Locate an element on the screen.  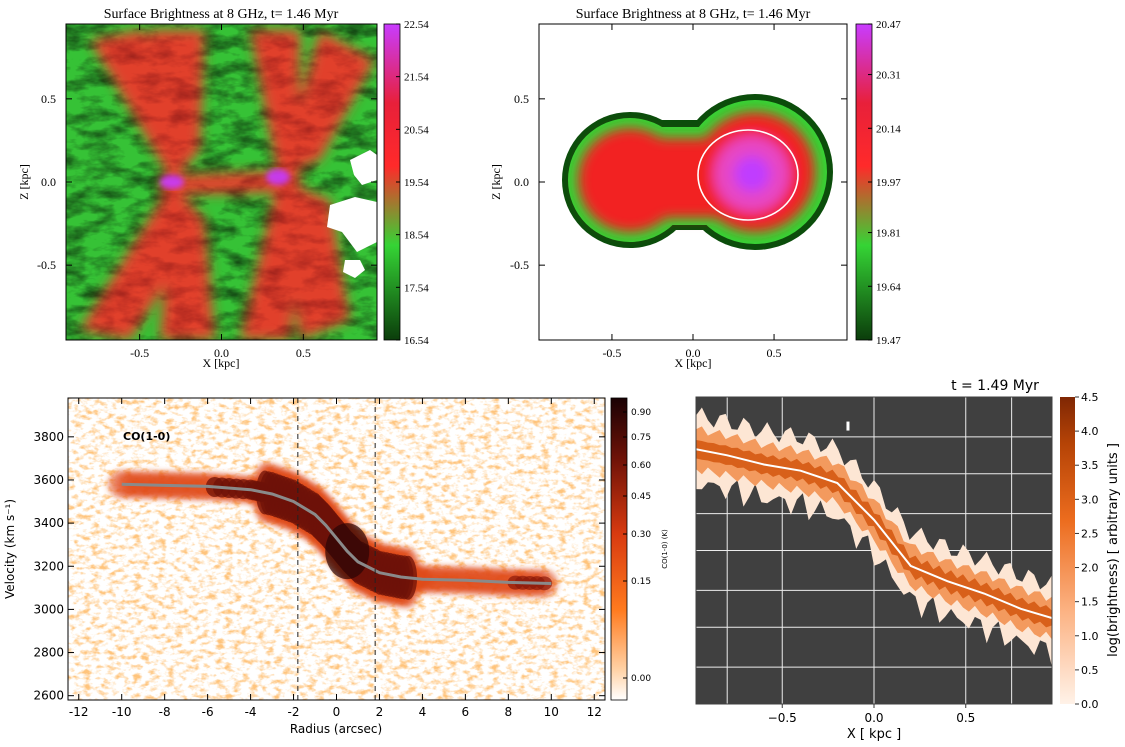
colorbar-ticks: 0.00 0.15 0.30 0.45 0.60 0.75 0.90 is located at coordinates (637, 546).